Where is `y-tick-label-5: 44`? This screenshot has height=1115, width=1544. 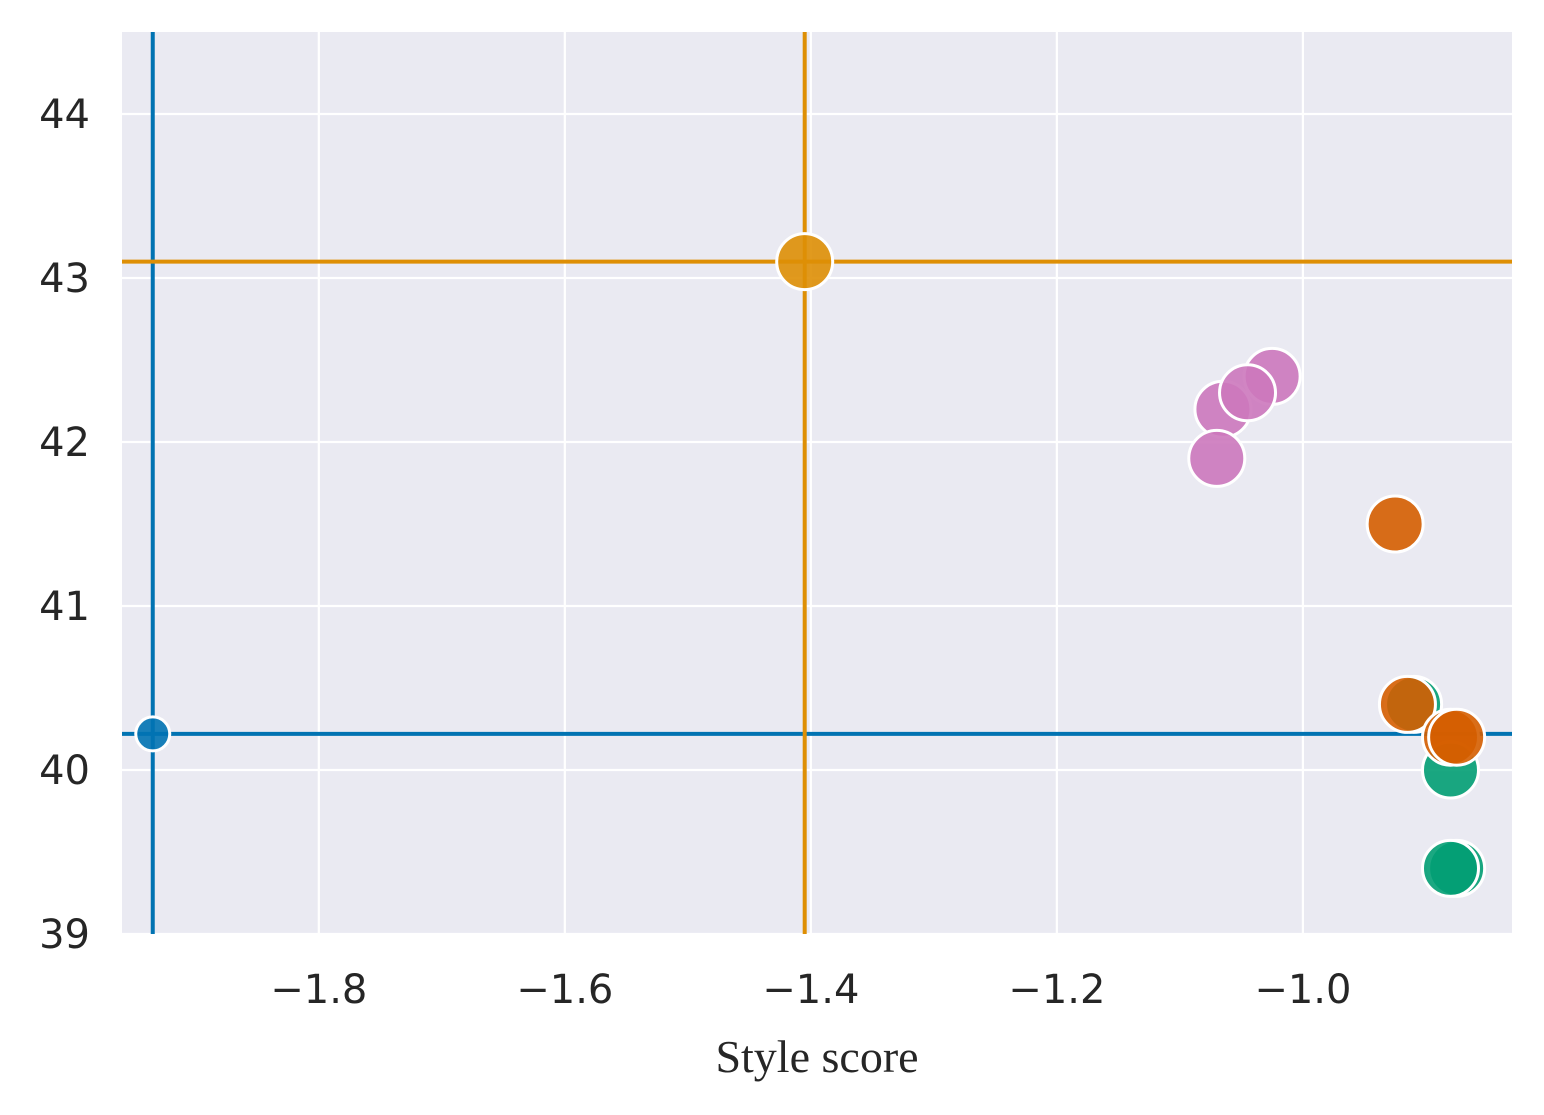 y-tick-label-5: 44 is located at coordinates (64, 115).